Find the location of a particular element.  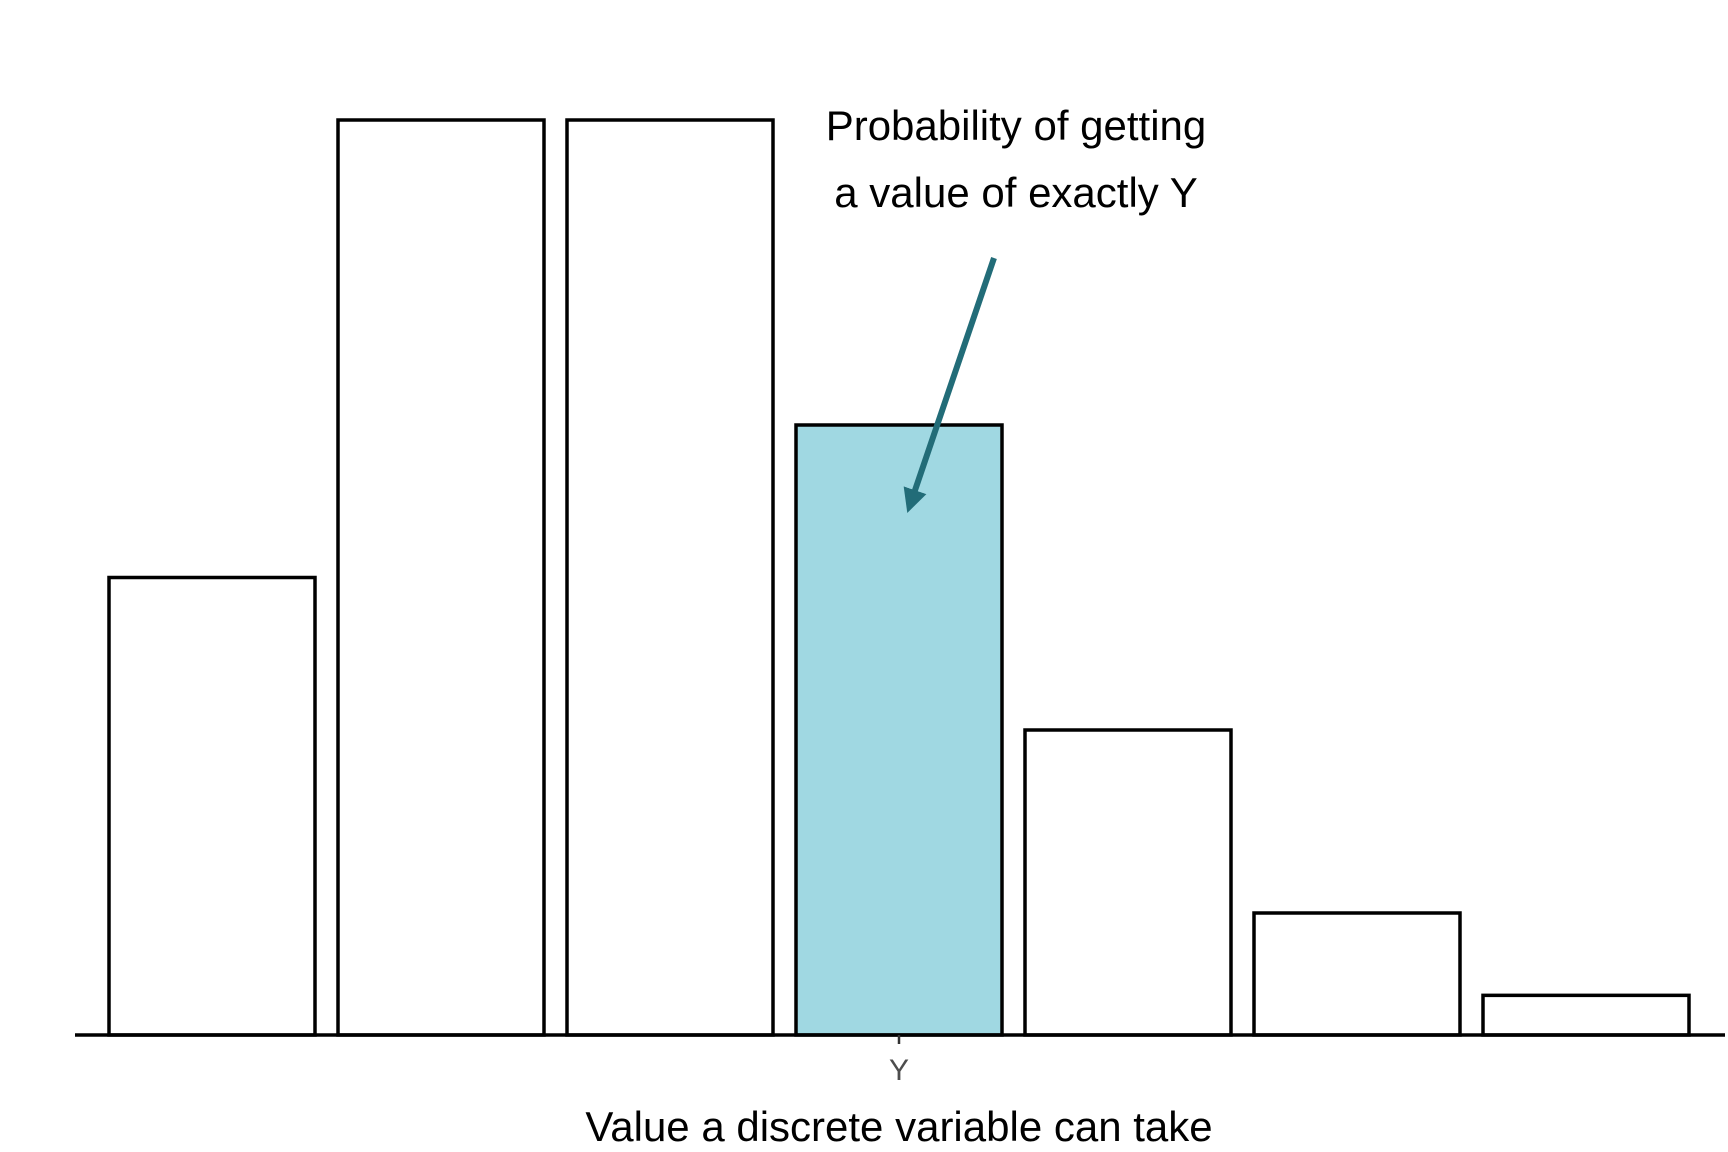

x-ticks-layer: Y is located at coordinates (899, 1061).